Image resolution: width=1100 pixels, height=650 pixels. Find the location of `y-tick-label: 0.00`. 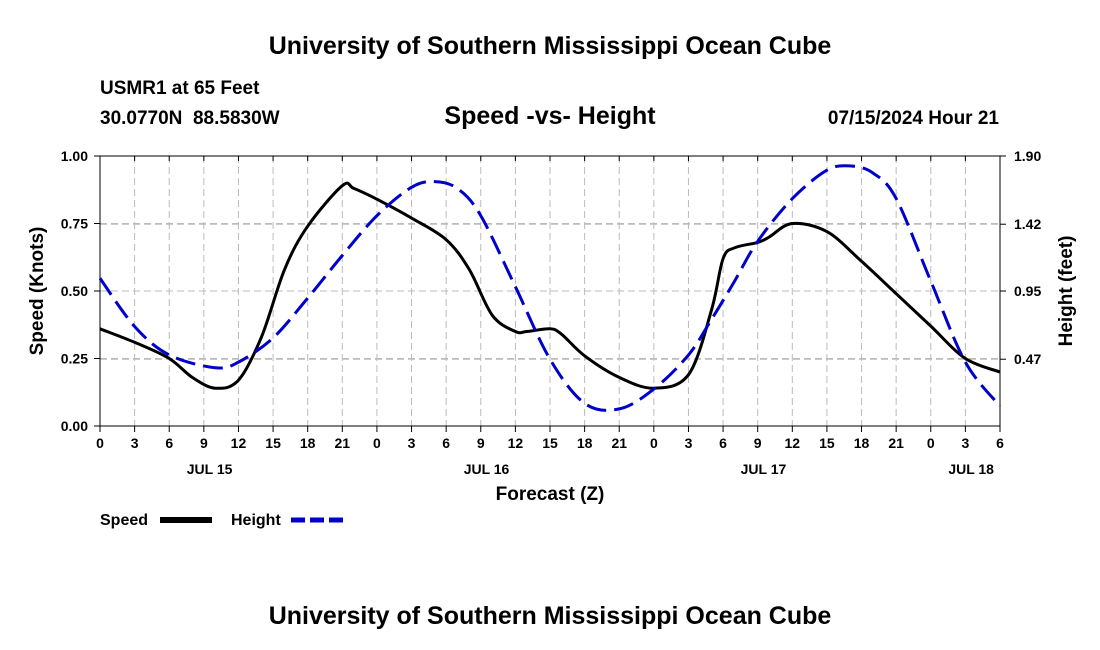

y-tick-label: 0.00 is located at coordinates (74, 426).